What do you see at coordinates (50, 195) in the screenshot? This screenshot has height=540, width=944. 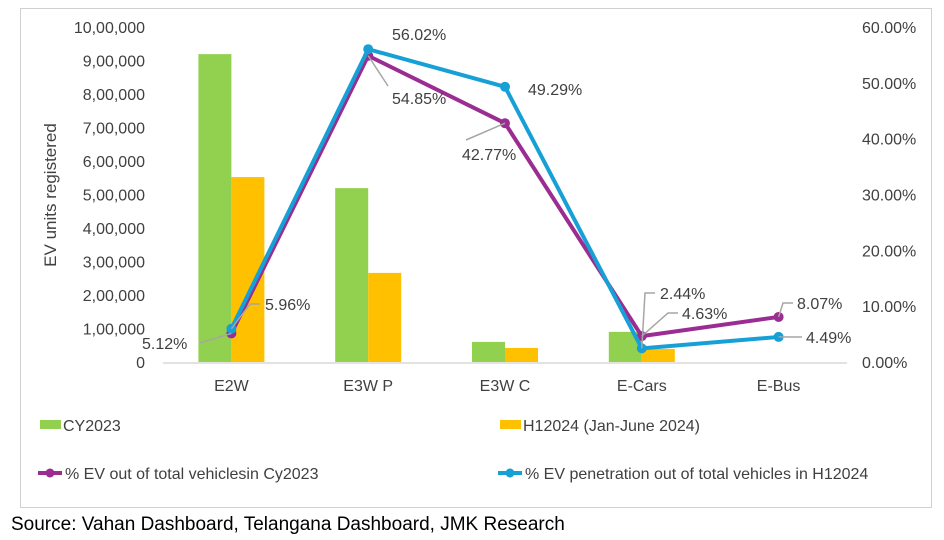 I see `y-axis-label: EV units registered` at bounding box center [50, 195].